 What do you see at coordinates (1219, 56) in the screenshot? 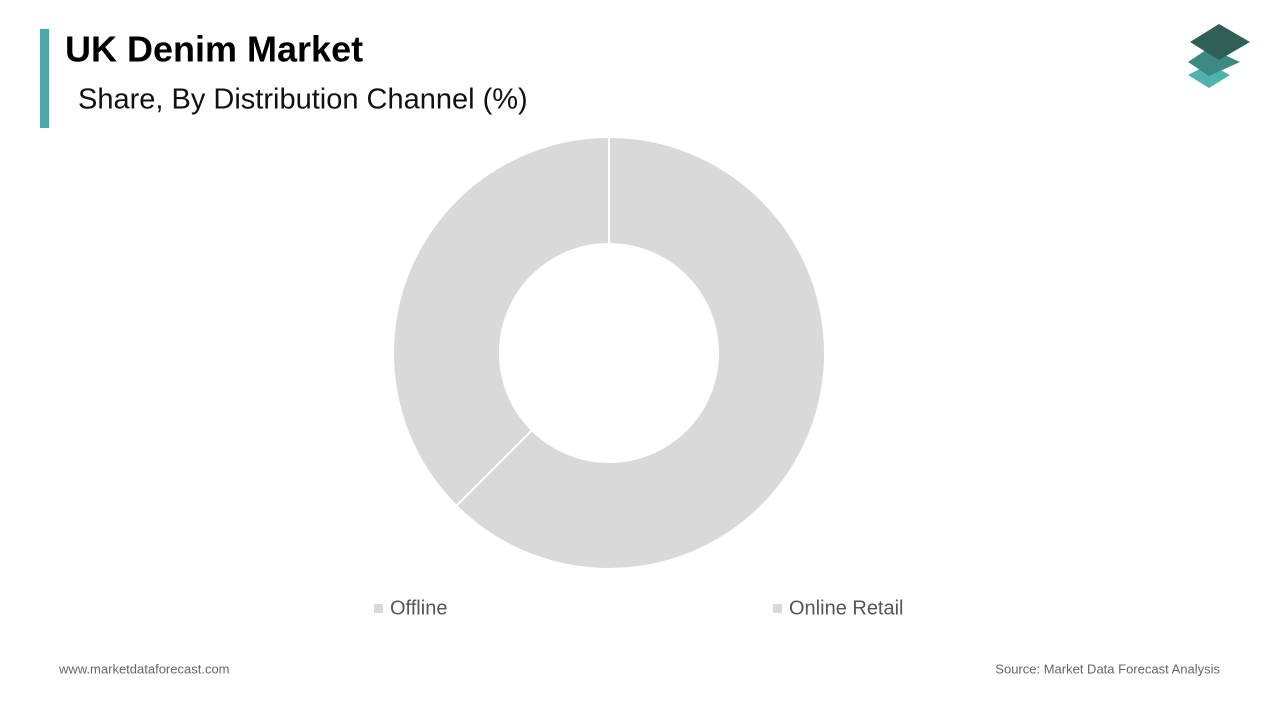
I see `logo` at bounding box center [1219, 56].